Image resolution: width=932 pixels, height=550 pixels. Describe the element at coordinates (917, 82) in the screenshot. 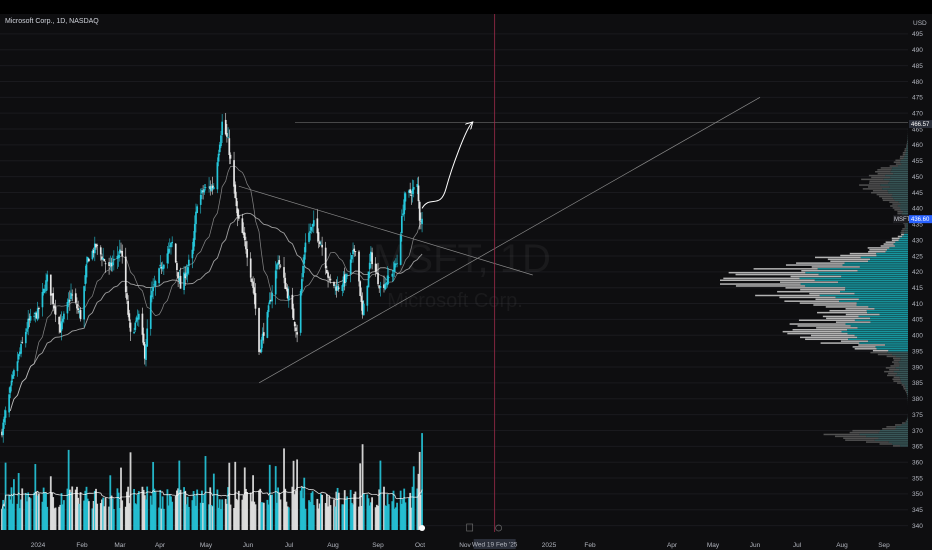

I see `price-tick-label: 480` at that location.